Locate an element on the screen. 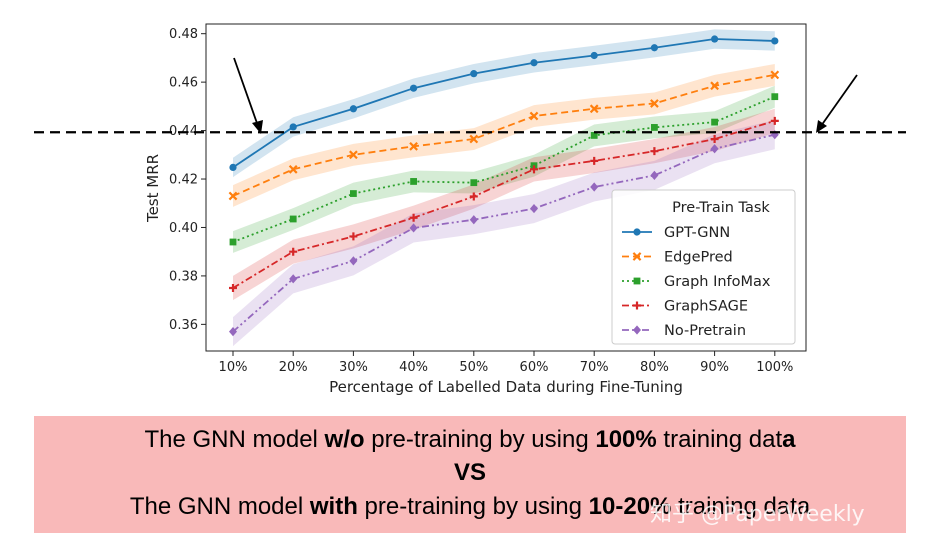  x-tick-label: 90% is located at coordinates (714, 367).